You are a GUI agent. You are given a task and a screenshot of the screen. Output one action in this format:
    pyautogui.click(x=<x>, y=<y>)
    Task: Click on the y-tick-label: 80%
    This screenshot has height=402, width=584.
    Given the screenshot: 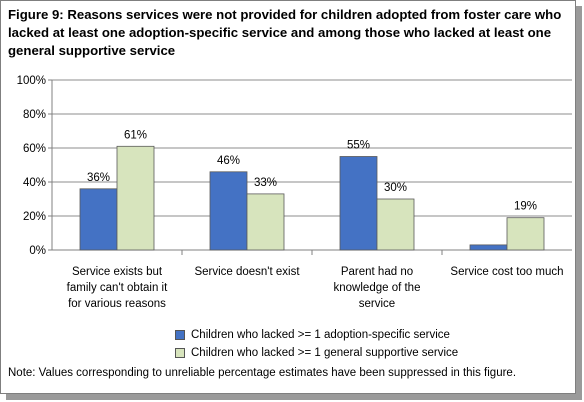 What is the action you would take?
    pyautogui.click(x=34, y=115)
    